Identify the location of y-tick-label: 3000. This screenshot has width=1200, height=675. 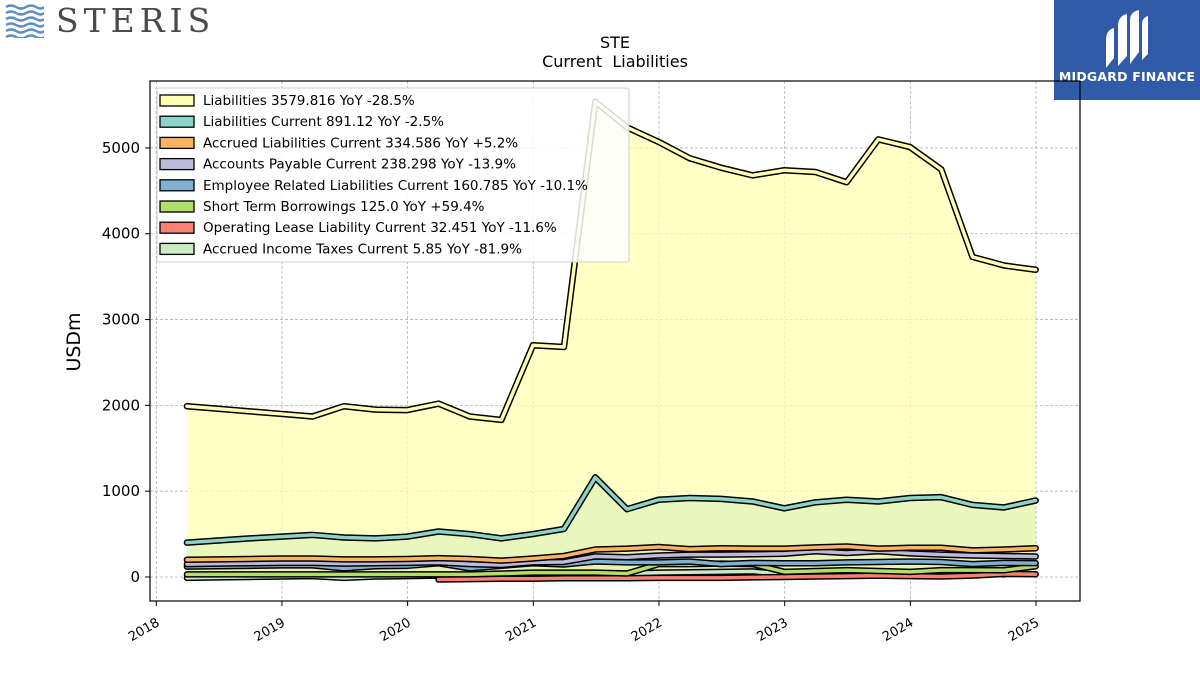
(121, 320).